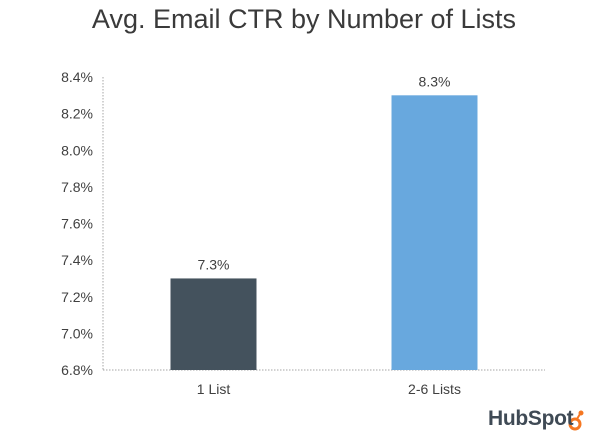 The width and height of the screenshot is (608, 447). I want to click on y-tick-label: 6.8%, so click(77, 370).